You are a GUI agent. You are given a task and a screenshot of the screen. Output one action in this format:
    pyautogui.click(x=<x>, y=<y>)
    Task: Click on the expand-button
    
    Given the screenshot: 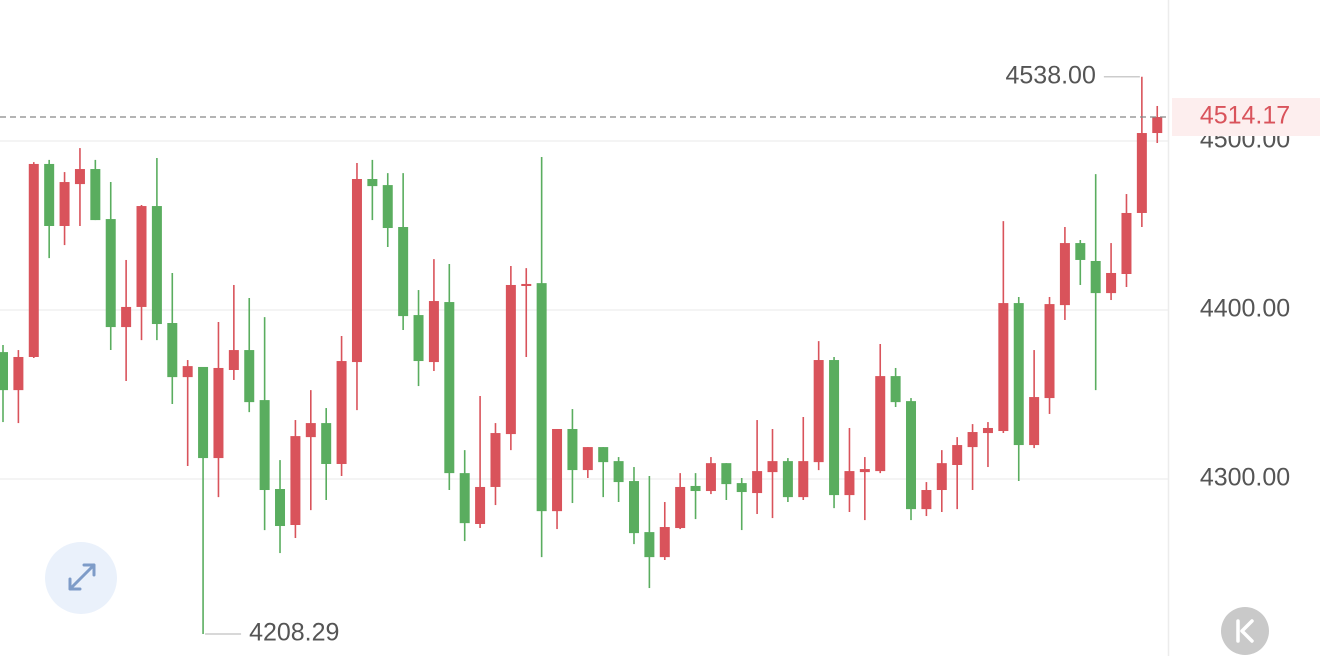 What is the action you would take?
    pyautogui.click(x=81, y=578)
    